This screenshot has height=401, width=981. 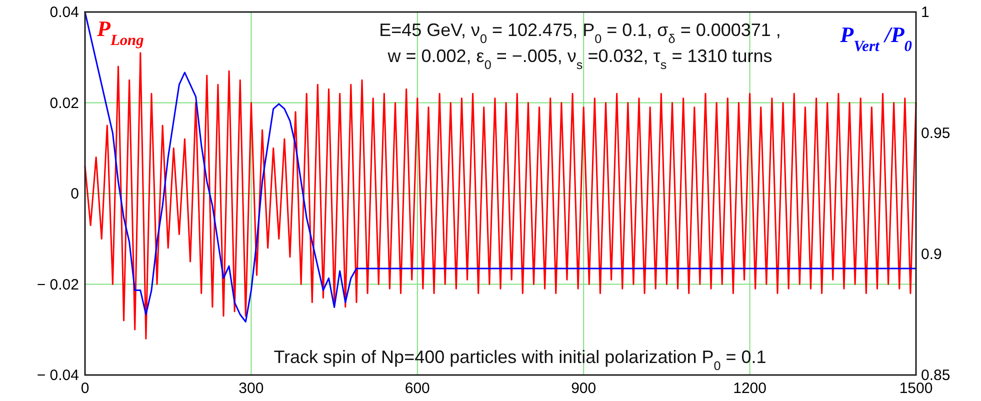 What do you see at coordinates (580, 33) in the screenshot?
I see `annotation: E=45 GeV, ν$_{0}$ = 102.475, P$_{0}$ = 0.1, σ$_{δ}$ = 0.000371 ,` at bounding box center [580, 33].